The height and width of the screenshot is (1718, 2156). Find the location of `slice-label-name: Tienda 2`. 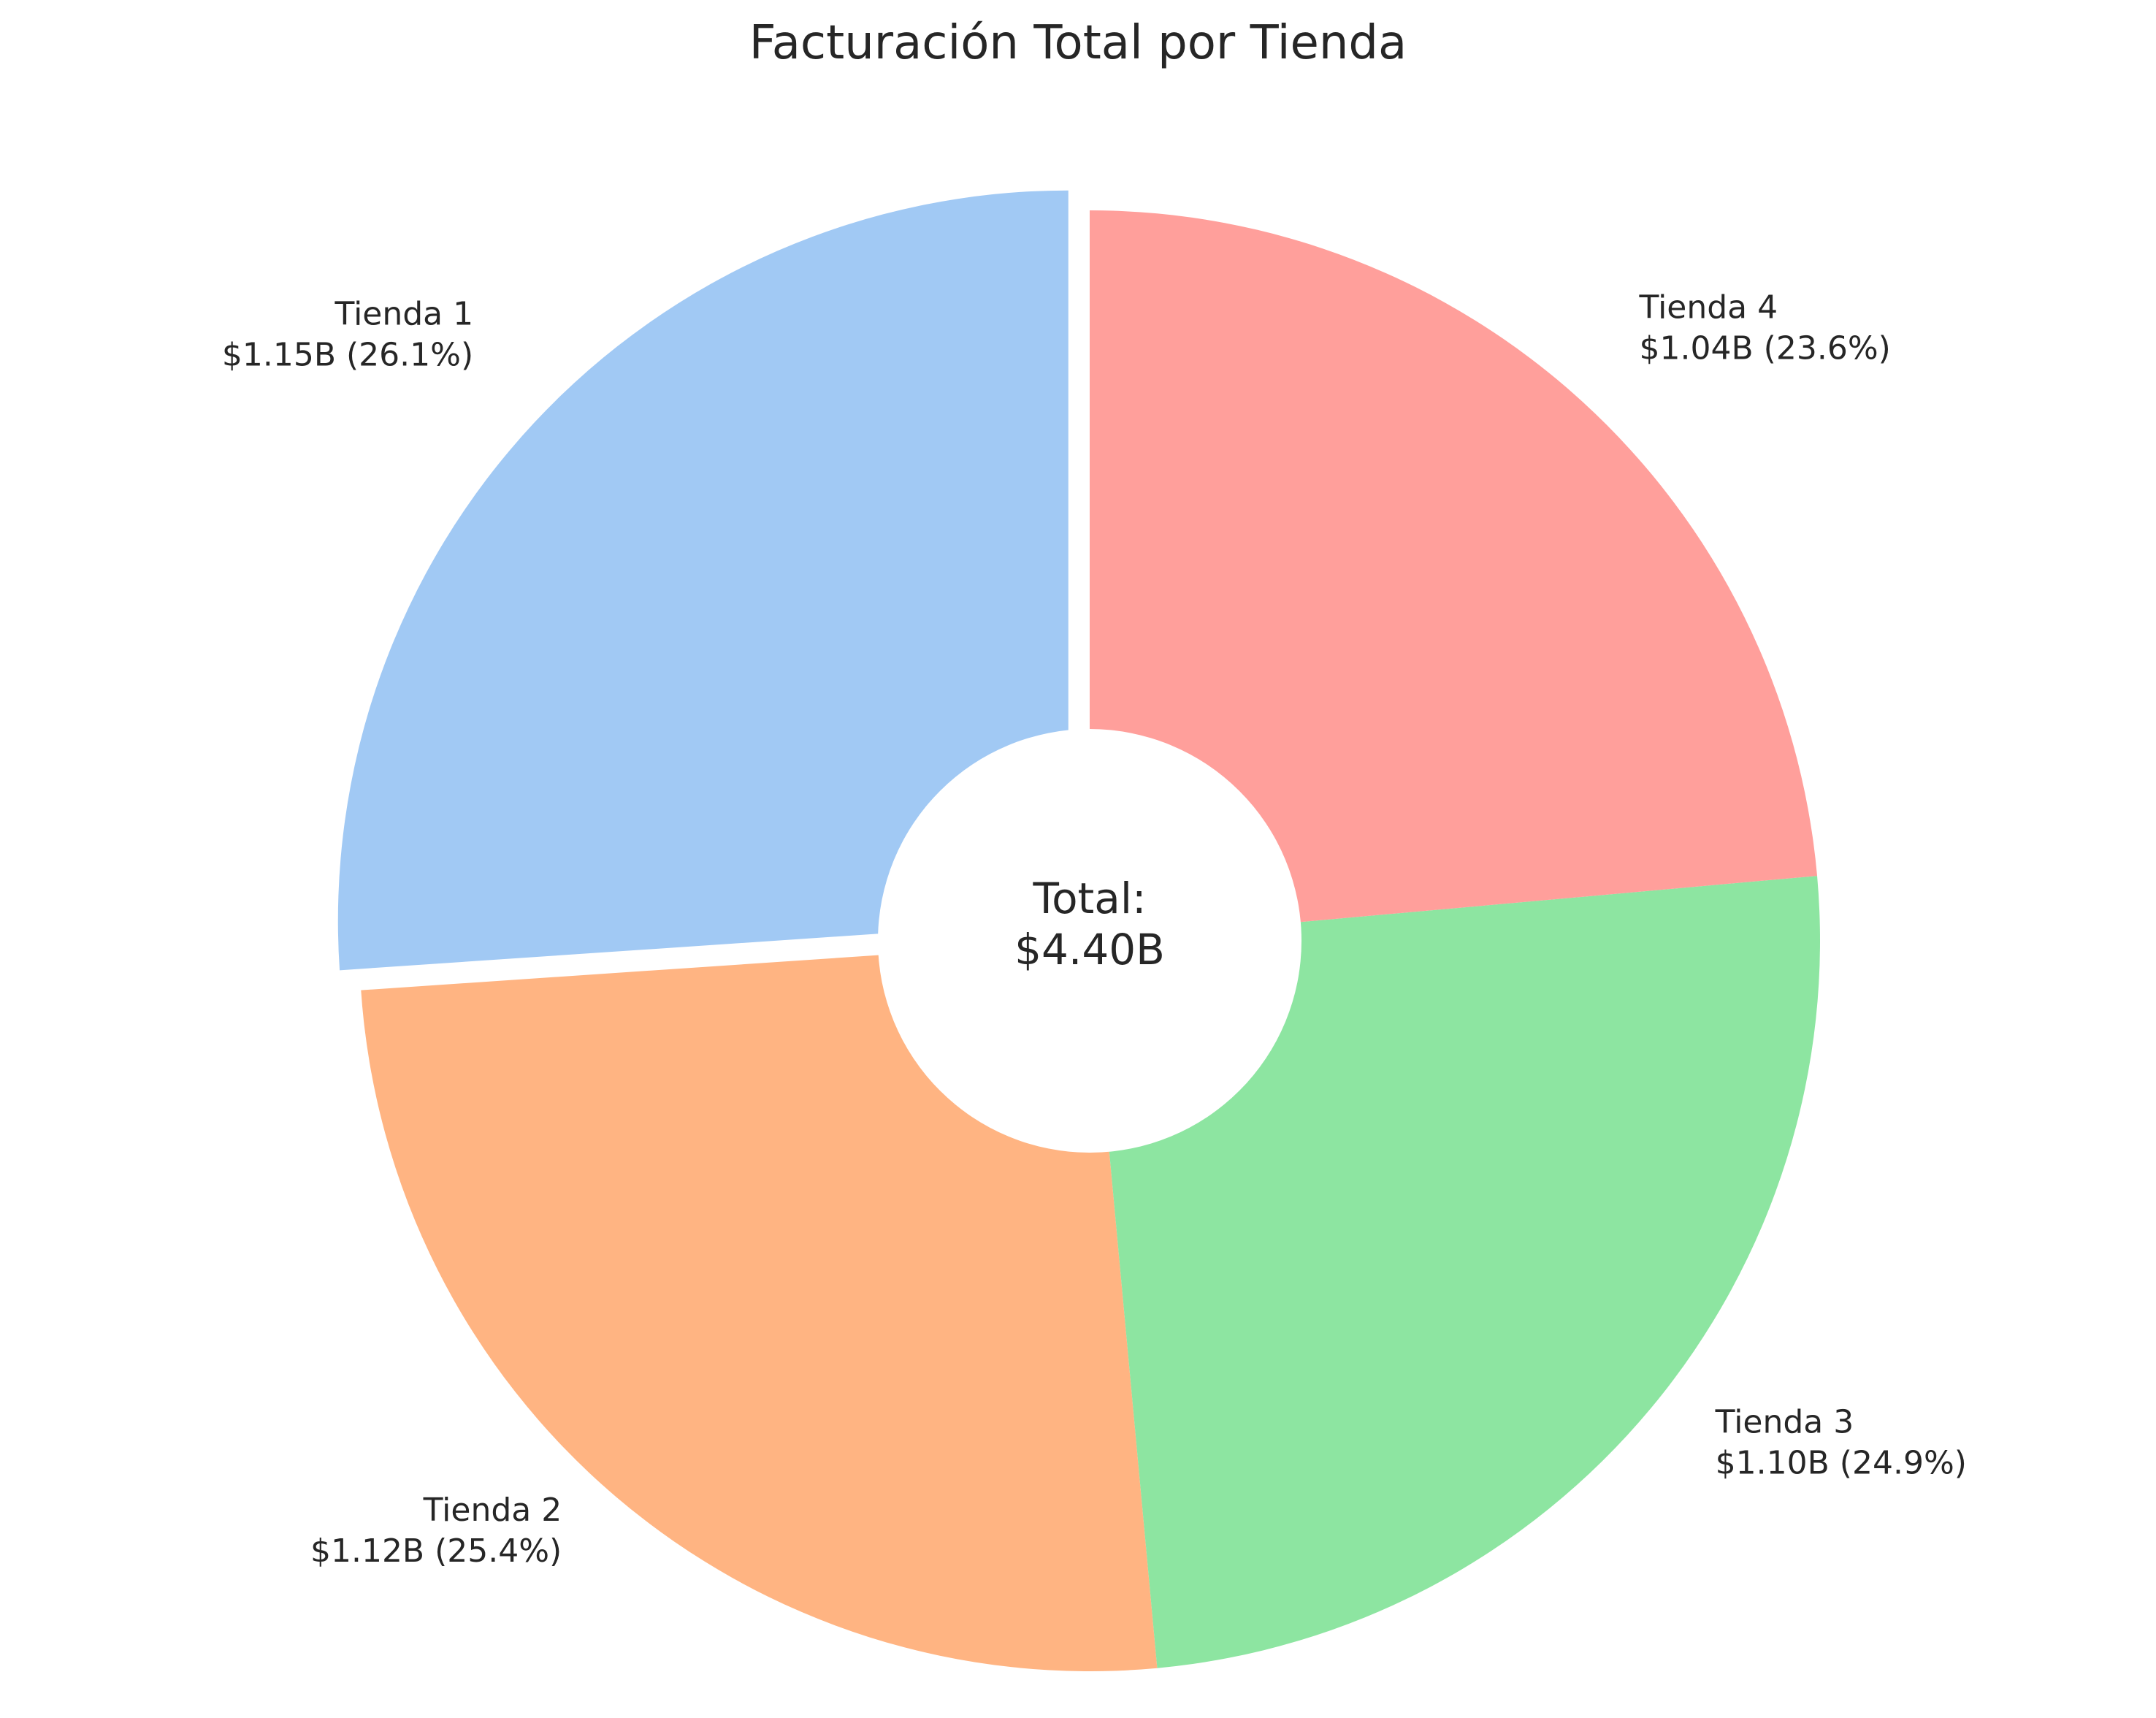

slice-label-name: Tienda 2 is located at coordinates (493, 1510).